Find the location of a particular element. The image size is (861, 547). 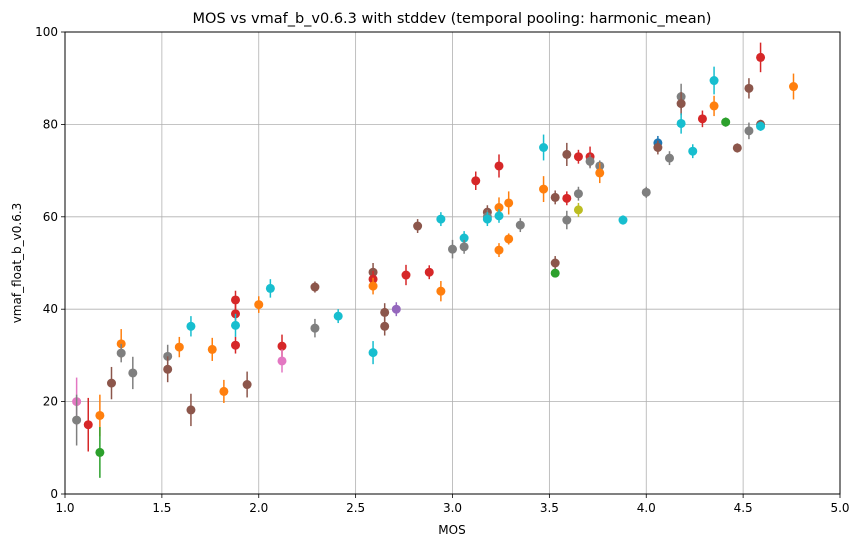

x-tick-label: 5.0 is located at coordinates (839, 508).